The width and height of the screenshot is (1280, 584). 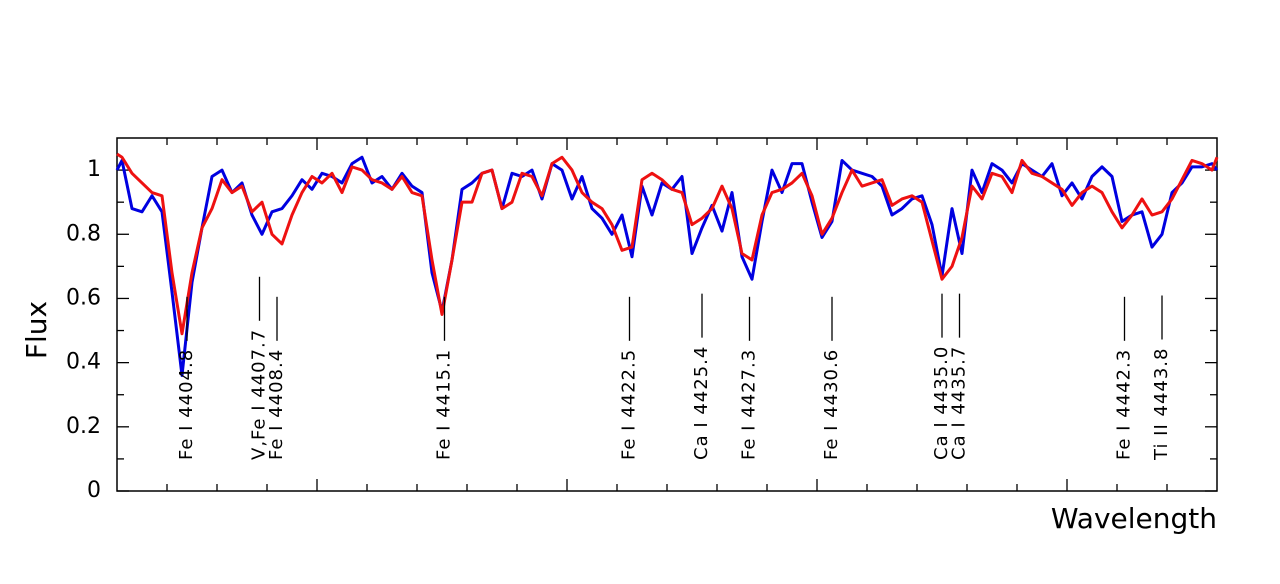 What do you see at coordinates (36, 330) in the screenshot?
I see `y-axis-label: Flux` at bounding box center [36, 330].